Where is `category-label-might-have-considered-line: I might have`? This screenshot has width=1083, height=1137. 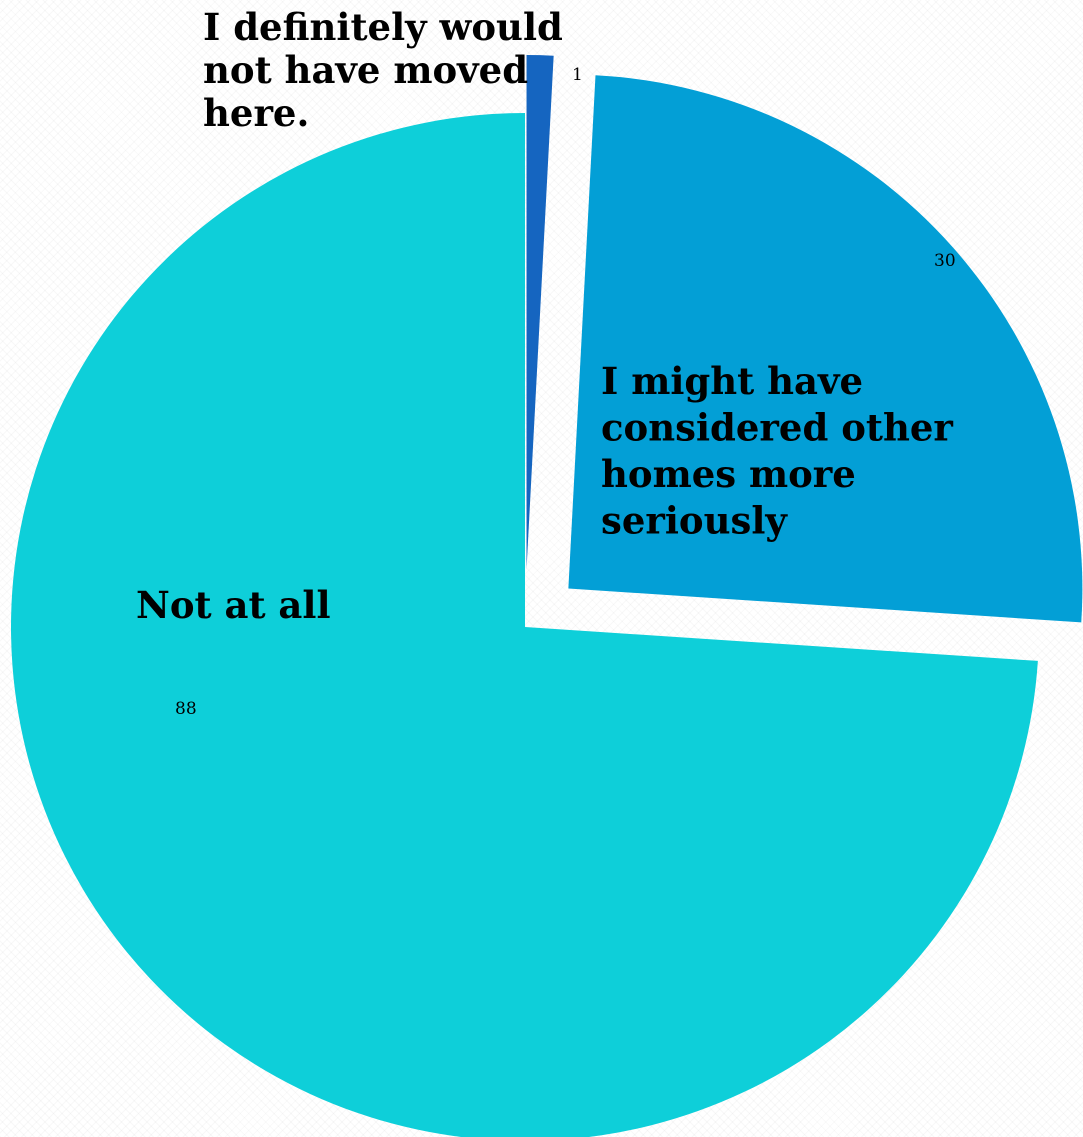 category-label-might-have-considered-line: I might have is located at coordinates (732, 381).